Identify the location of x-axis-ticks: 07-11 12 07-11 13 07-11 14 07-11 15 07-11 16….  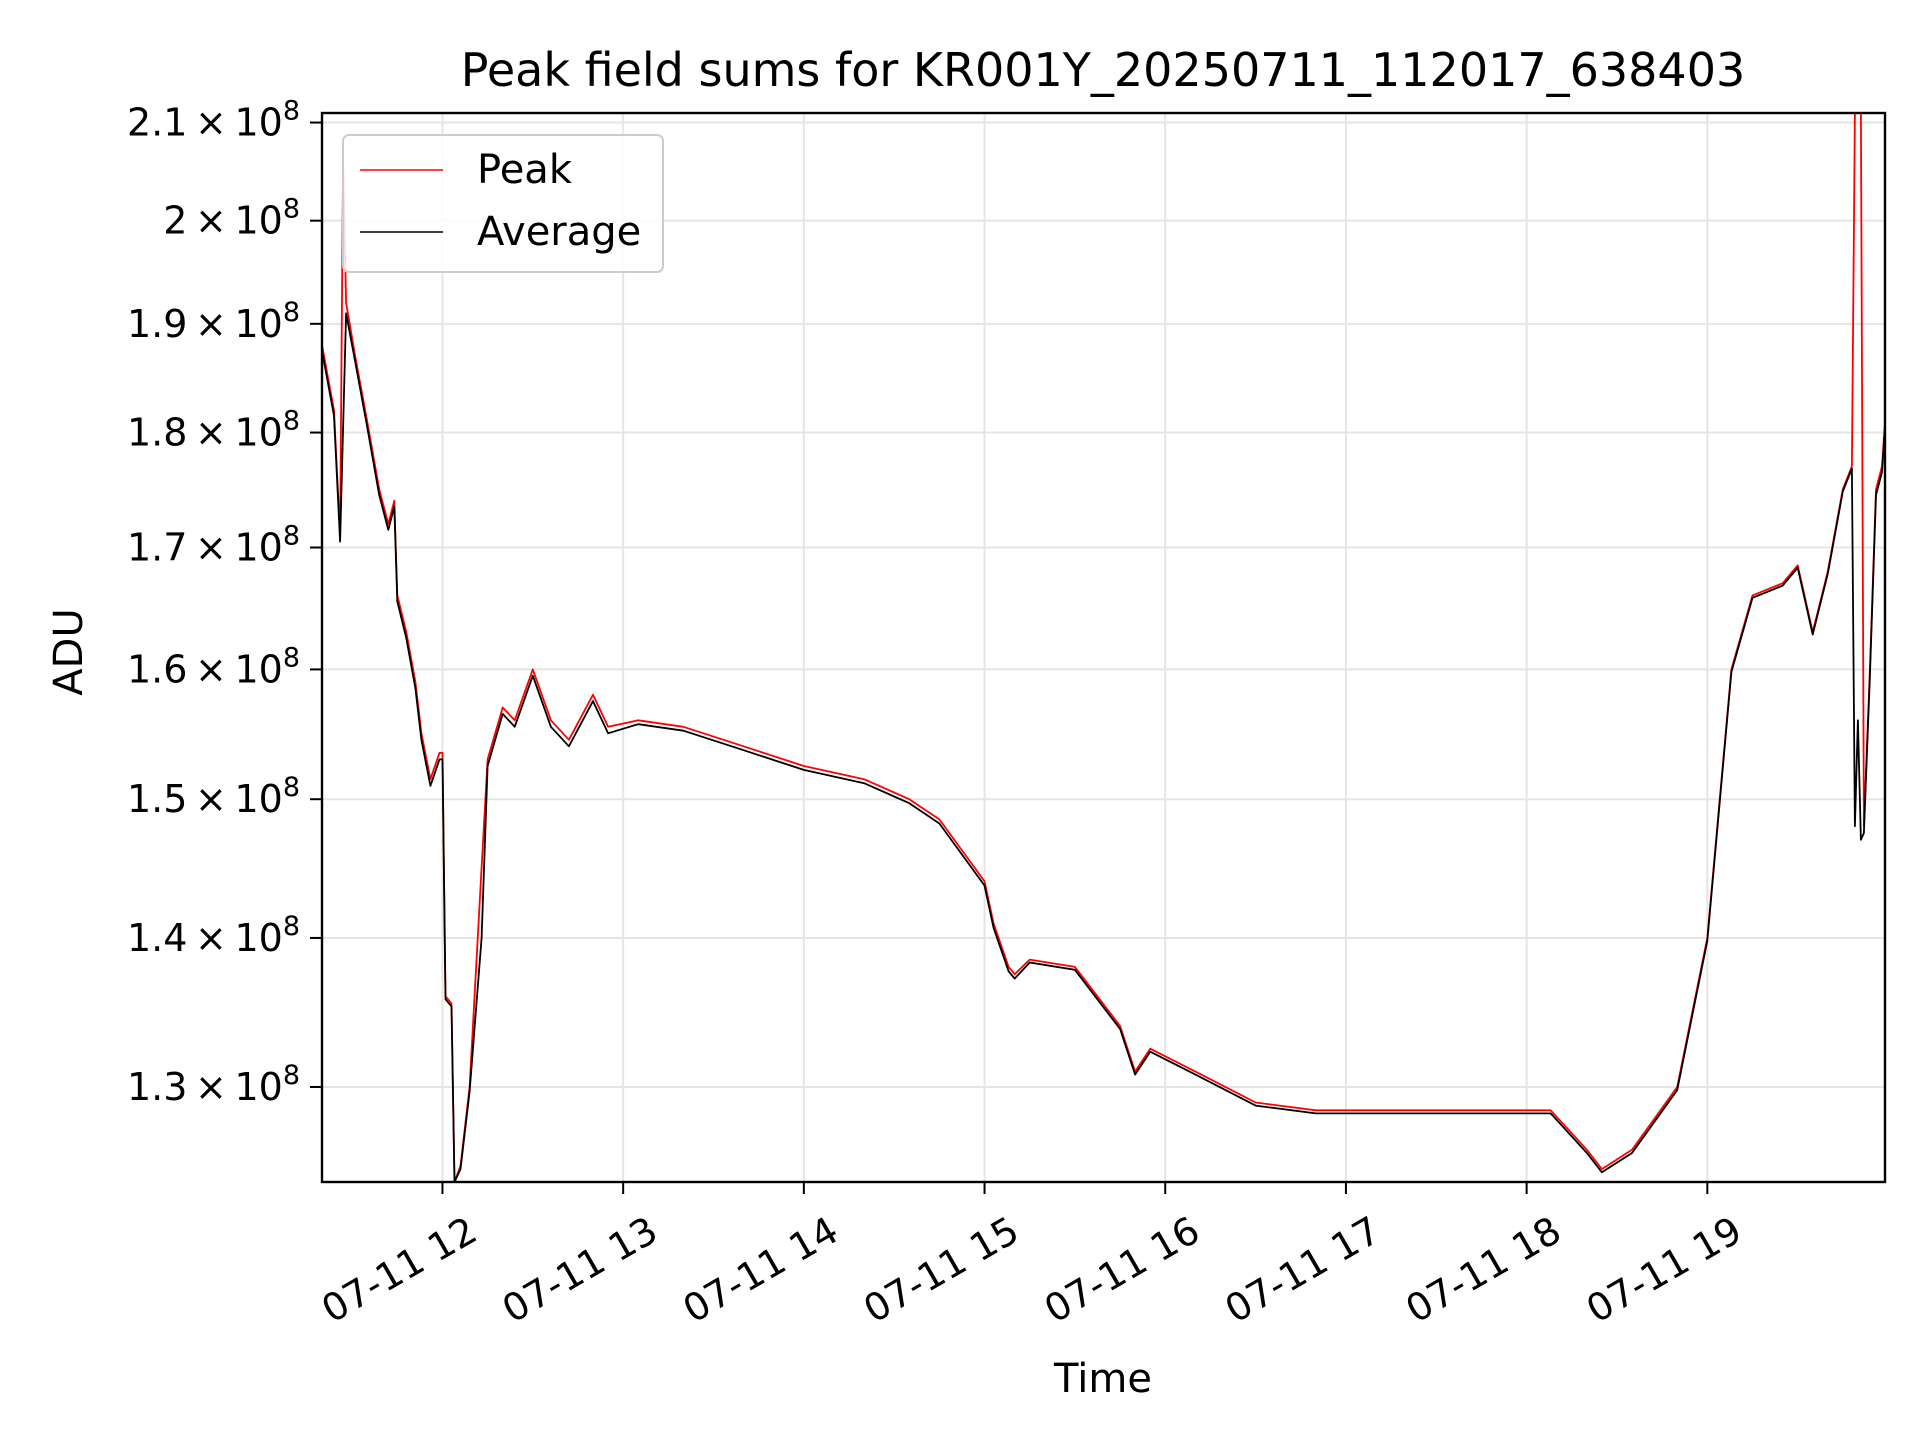
(1031, 1257).